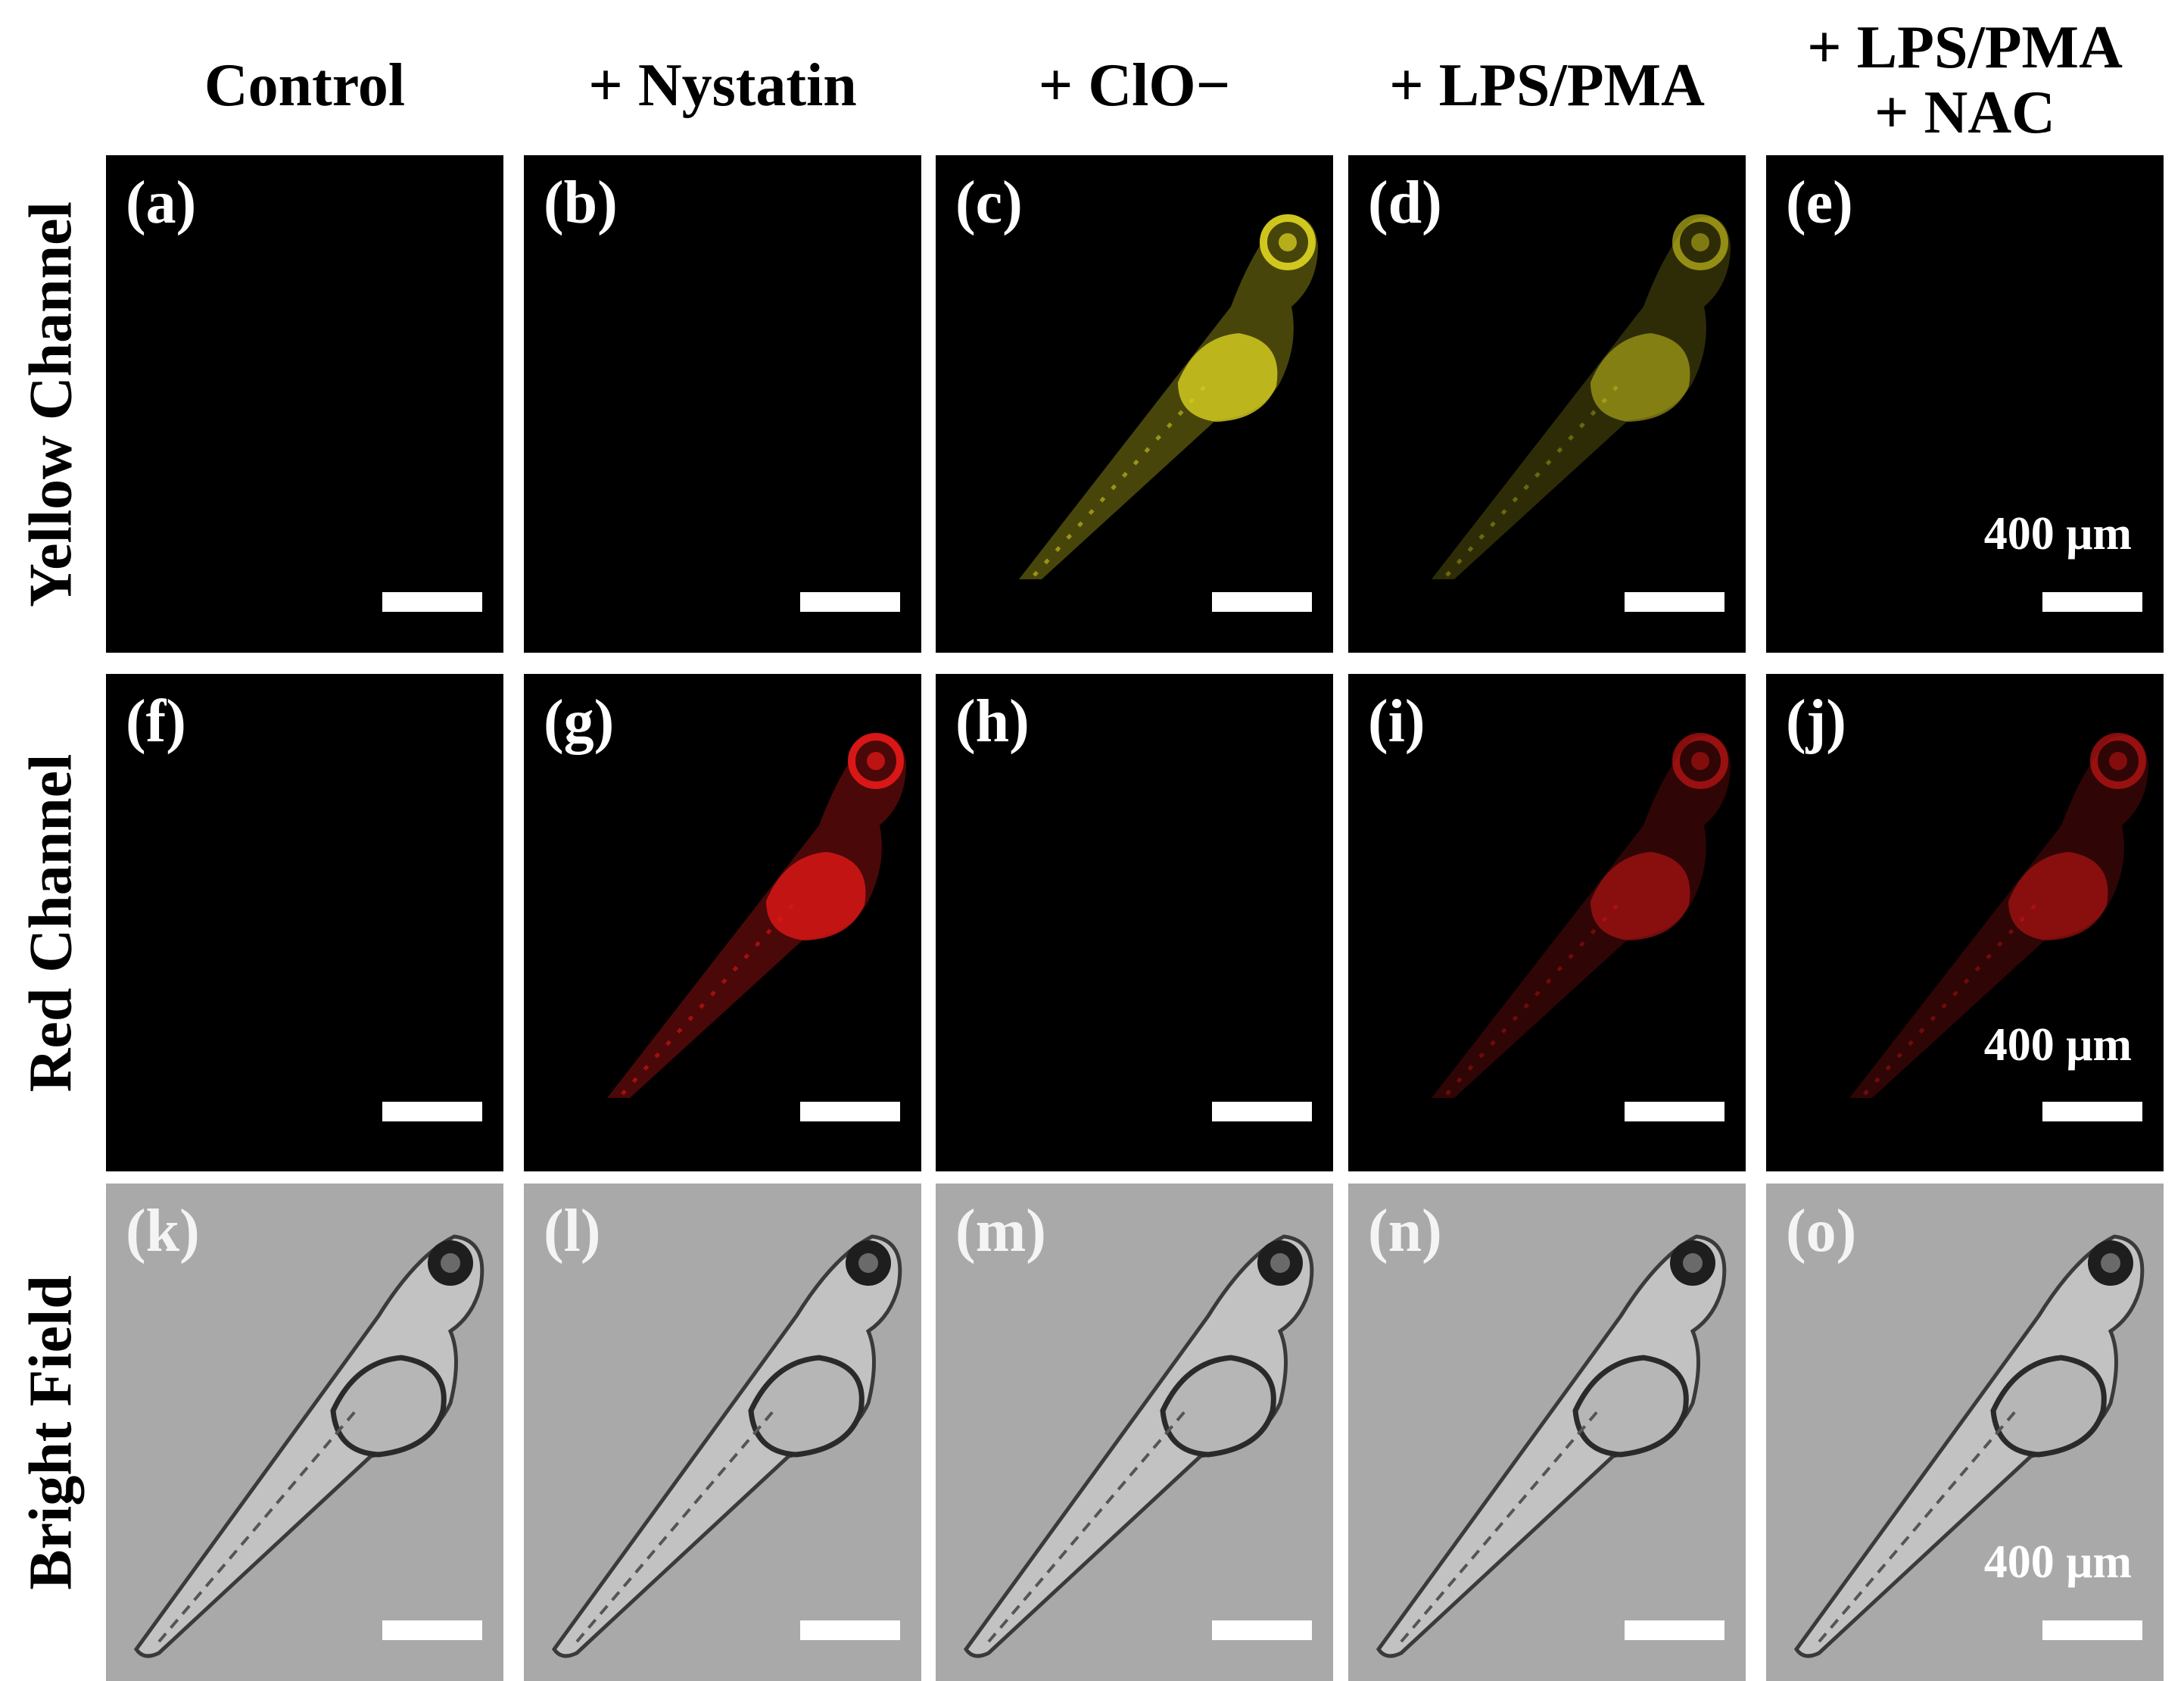 The image size is (2184, 1681). I want to click on panel-b: (b), so click(722, 404).